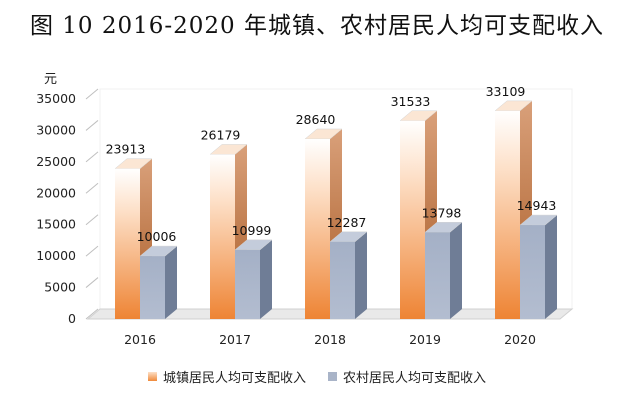 The height and width of the screenshot is (401, 634). Describe the element at coordinates (60, 287) in the screenshot. I see `y-tick-label: 5000` at that location.